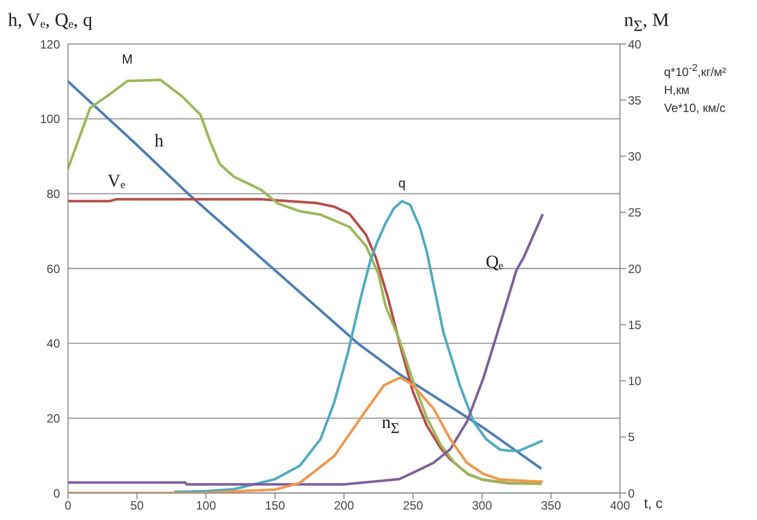 The width and height of the screenshot is (757, 520). I want to click on y2-axis-title: n$_{Σ}$, M, so click(647, 23).